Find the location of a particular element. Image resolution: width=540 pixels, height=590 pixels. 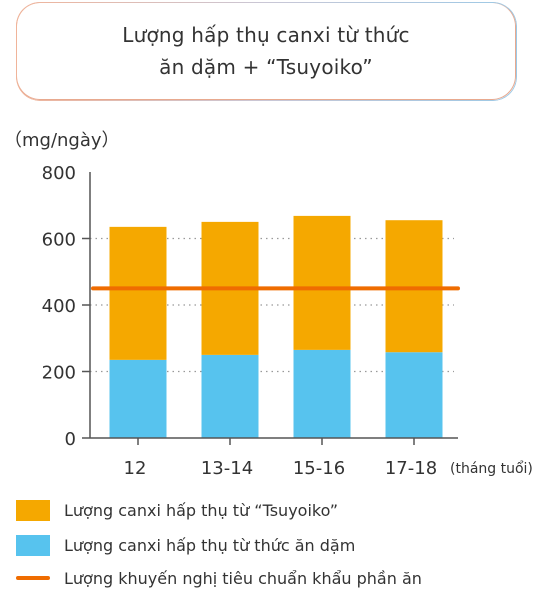

x-tick-label-15-16: 15-16 is located at coordinates (319, 468).